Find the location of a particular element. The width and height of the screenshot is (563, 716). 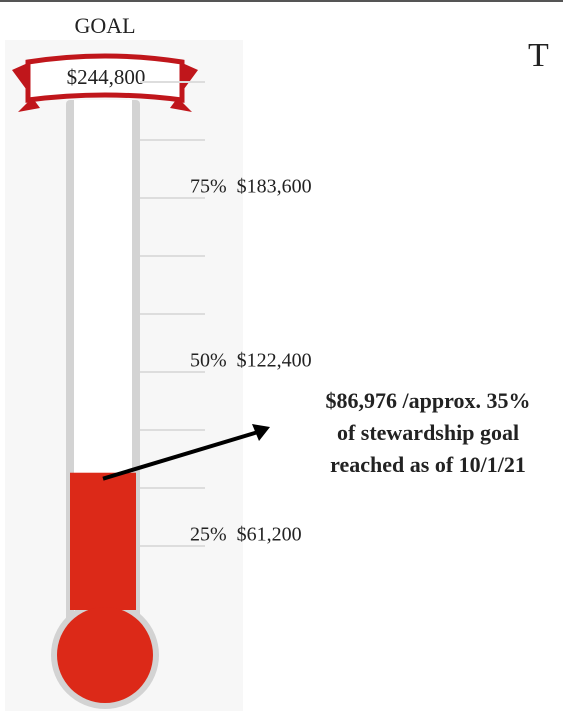

tick-label: 50% $122,400 is located at coordinates (251, 361).